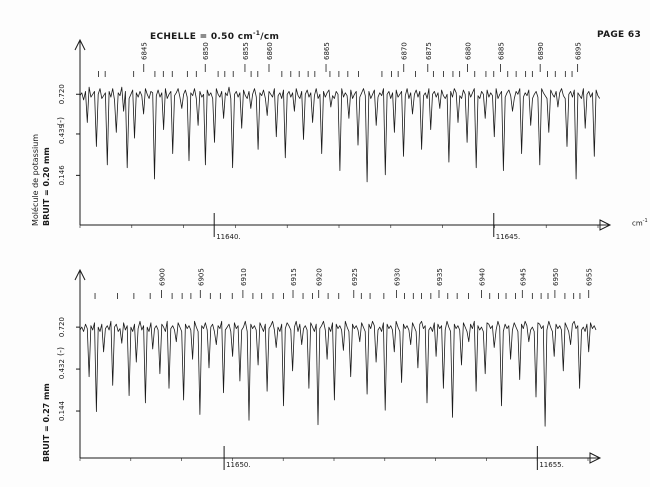 This screenshot has height=487, width=650. What do you see at coordinates (270, 51) in the screenshot?
I see `line-number-label: 6860` at bounding box center [270, 51].